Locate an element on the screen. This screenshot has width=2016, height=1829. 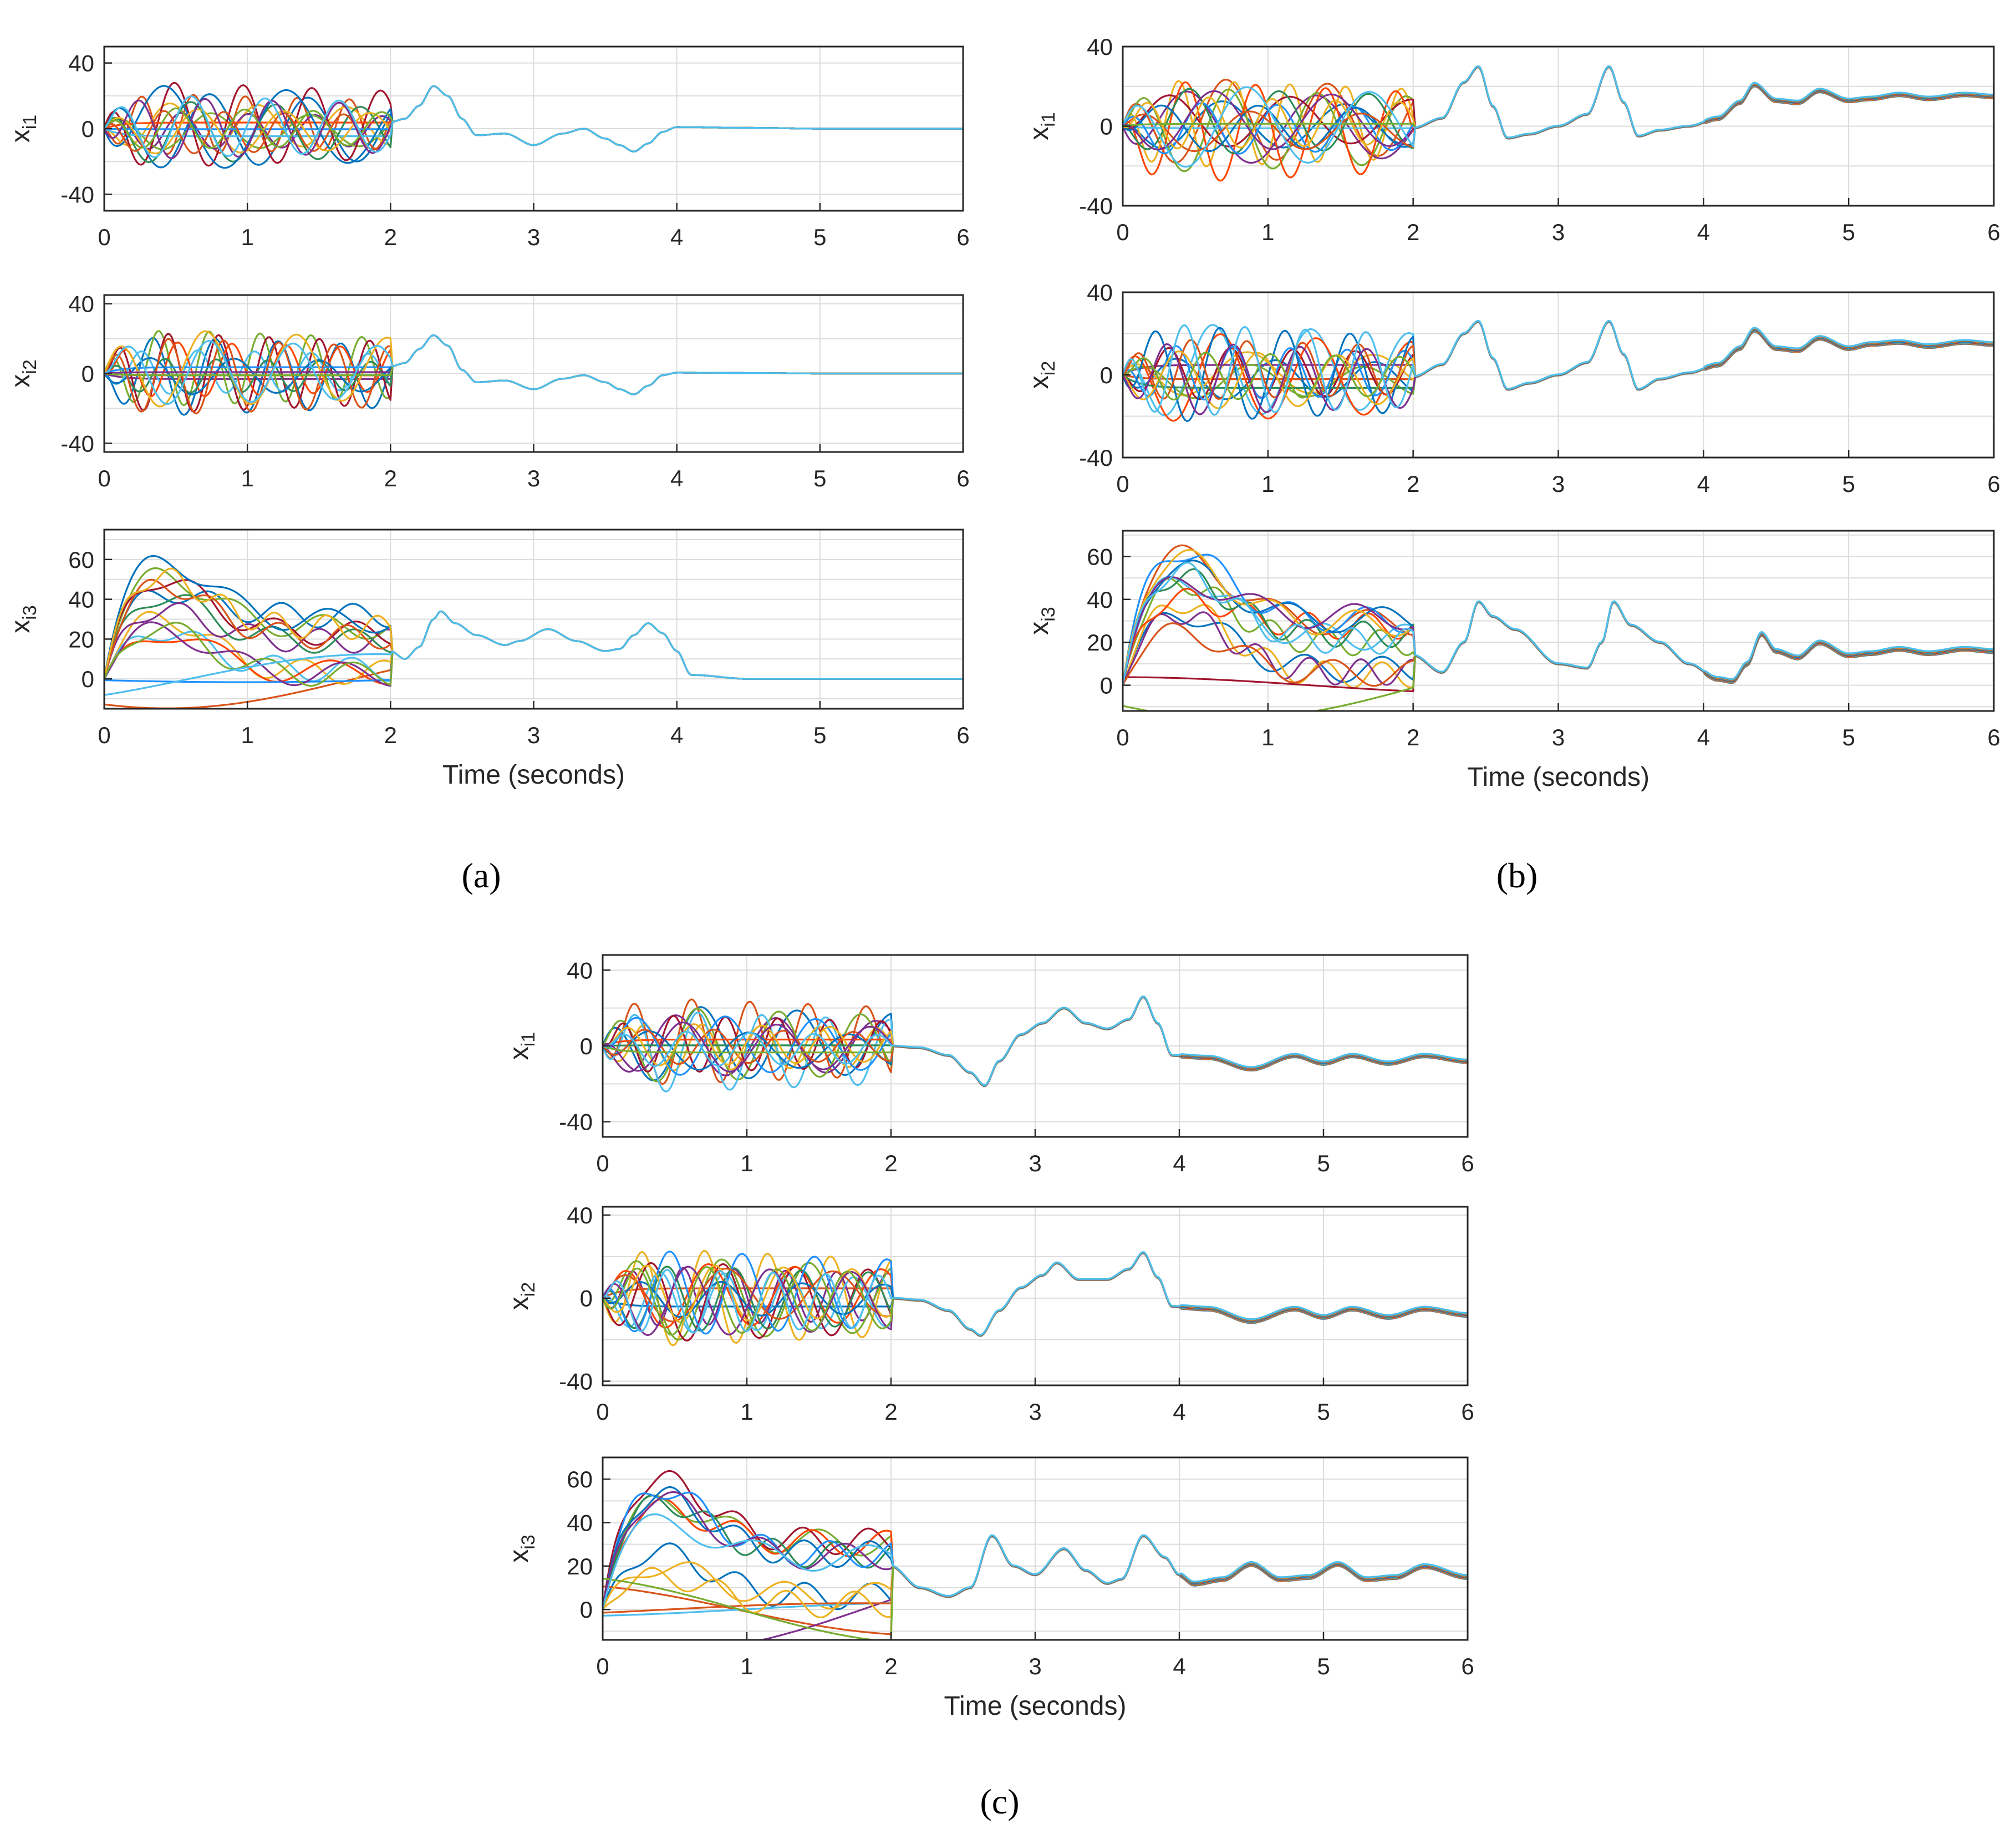
caption-b: (b) is located at coordinates (1517, 875).